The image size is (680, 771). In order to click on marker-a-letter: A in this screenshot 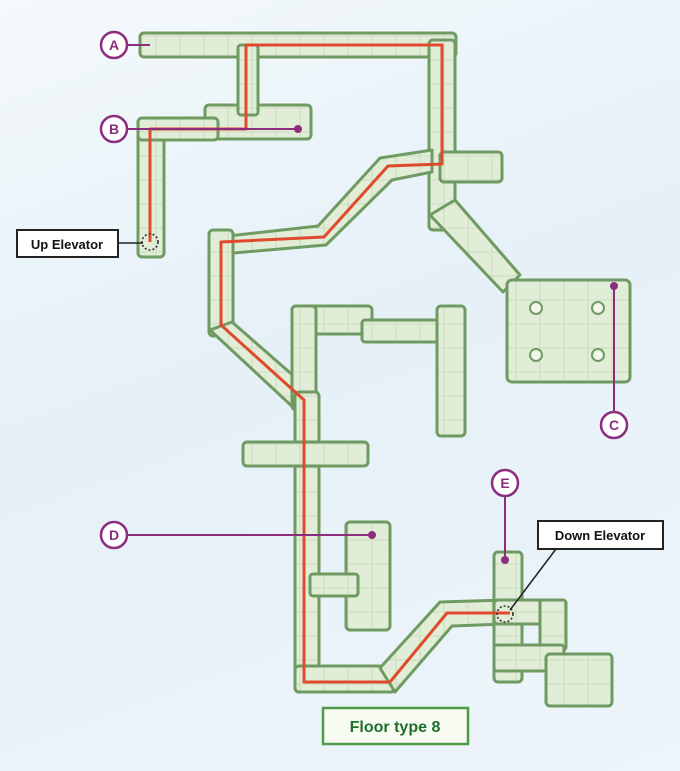, I will do `click(114, 45)`.